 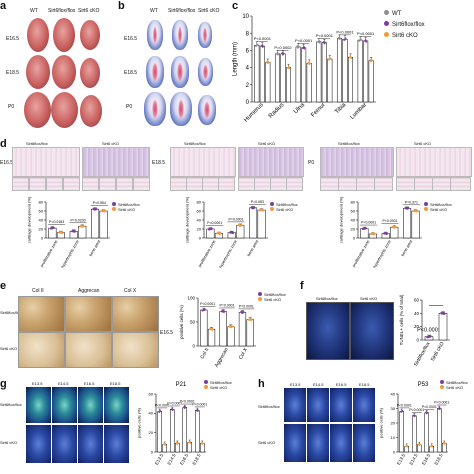 What do you see at coordinates (283, 47) in the screenshot?
I see `p-value-label: P=0.0002` at bounding box center [283, 47].